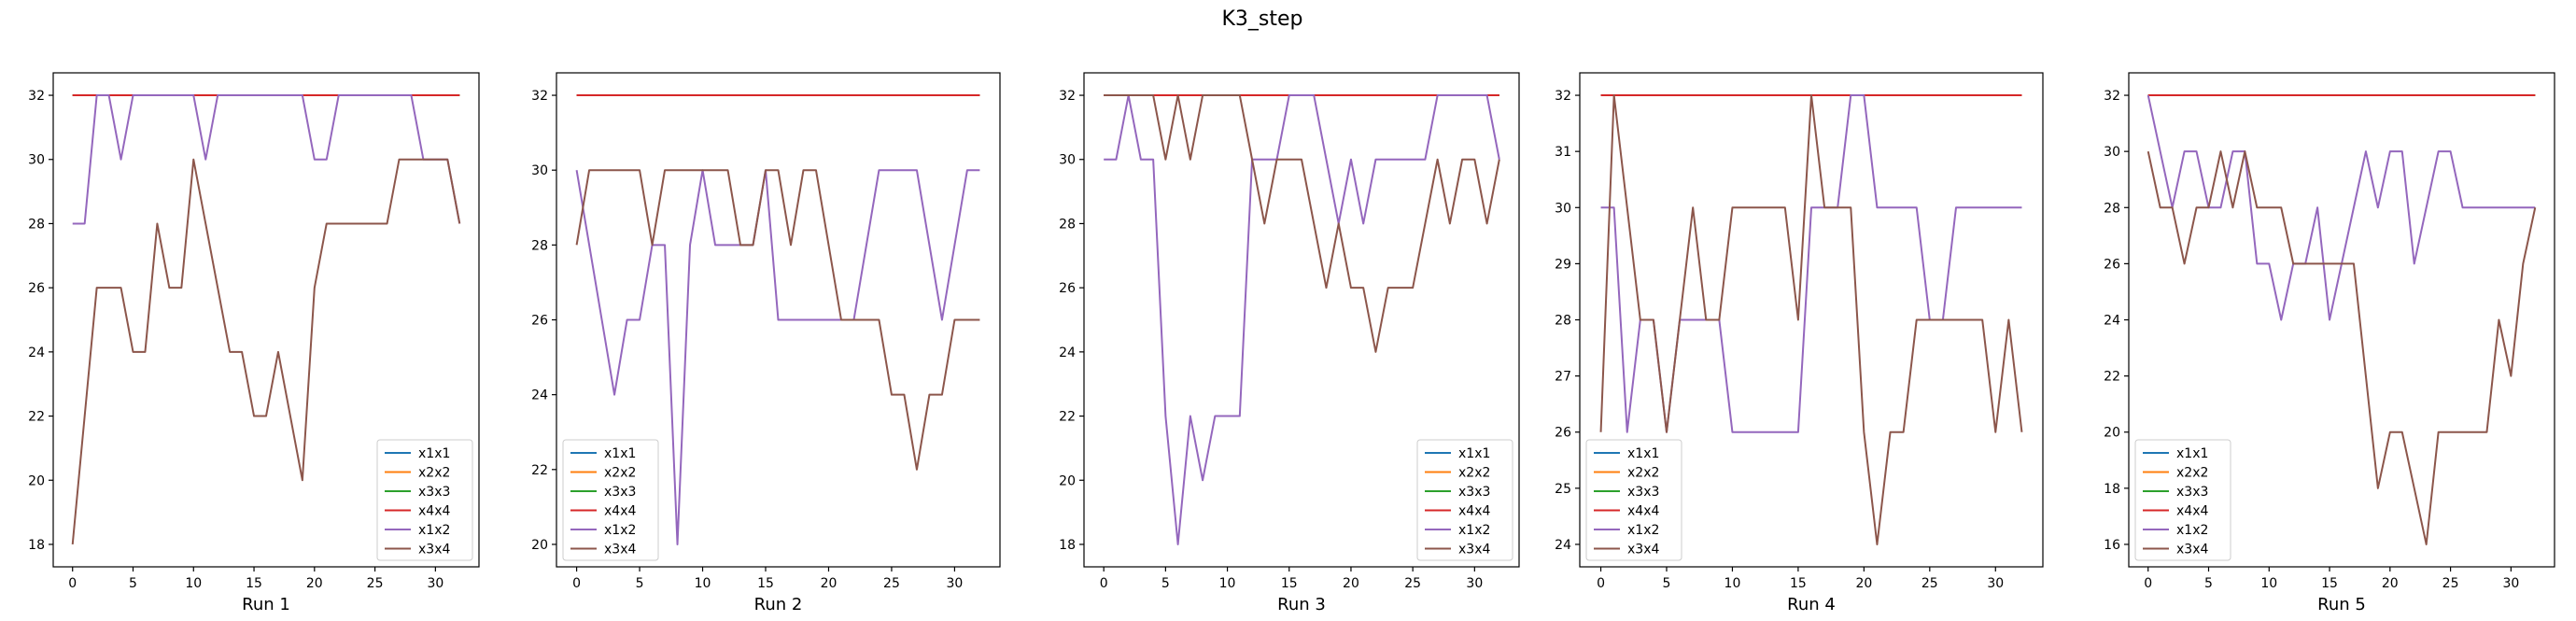 The image size is (2576, 621). I want to click on y-tick-label: 29, so click(1563, 265).